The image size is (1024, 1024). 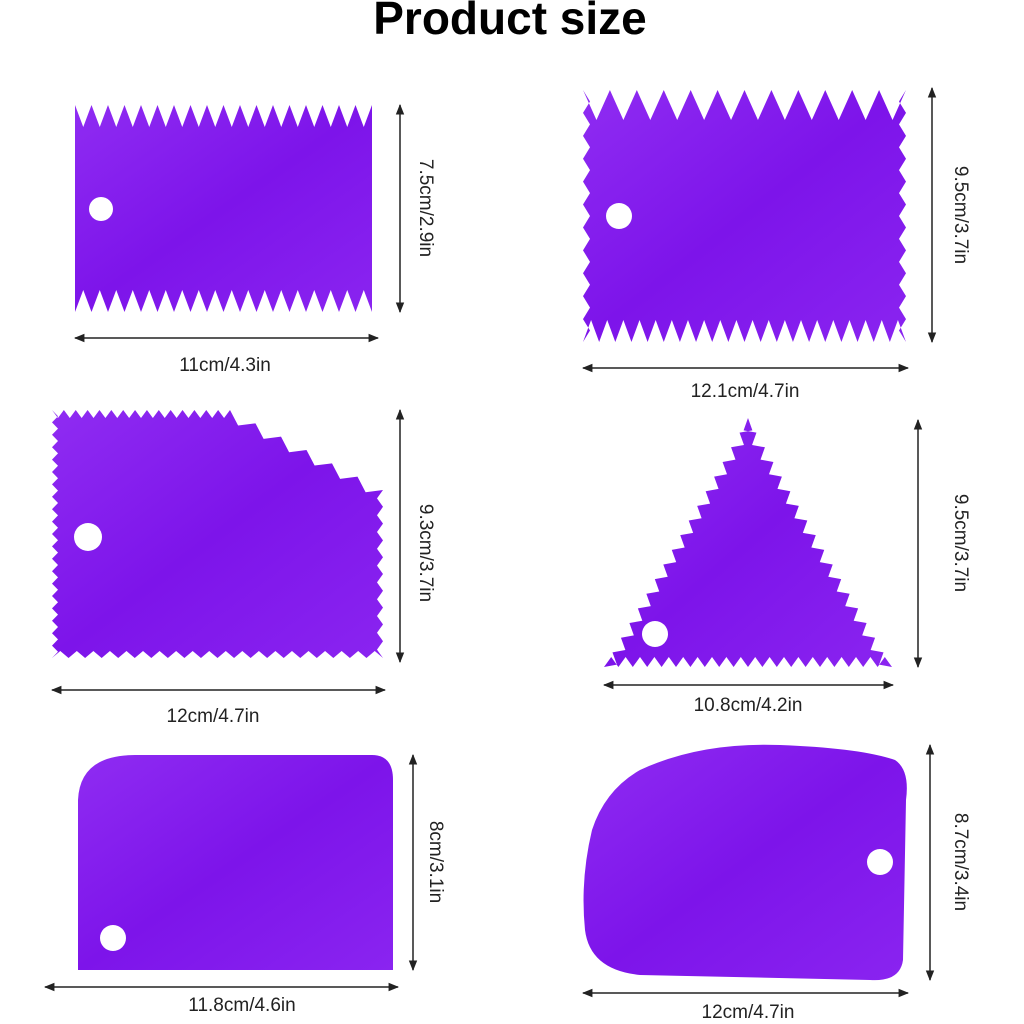 What do you see at coordinates (510, 22) in the screenshot?
I see `title: Product size` at bounding box center [510, 22].